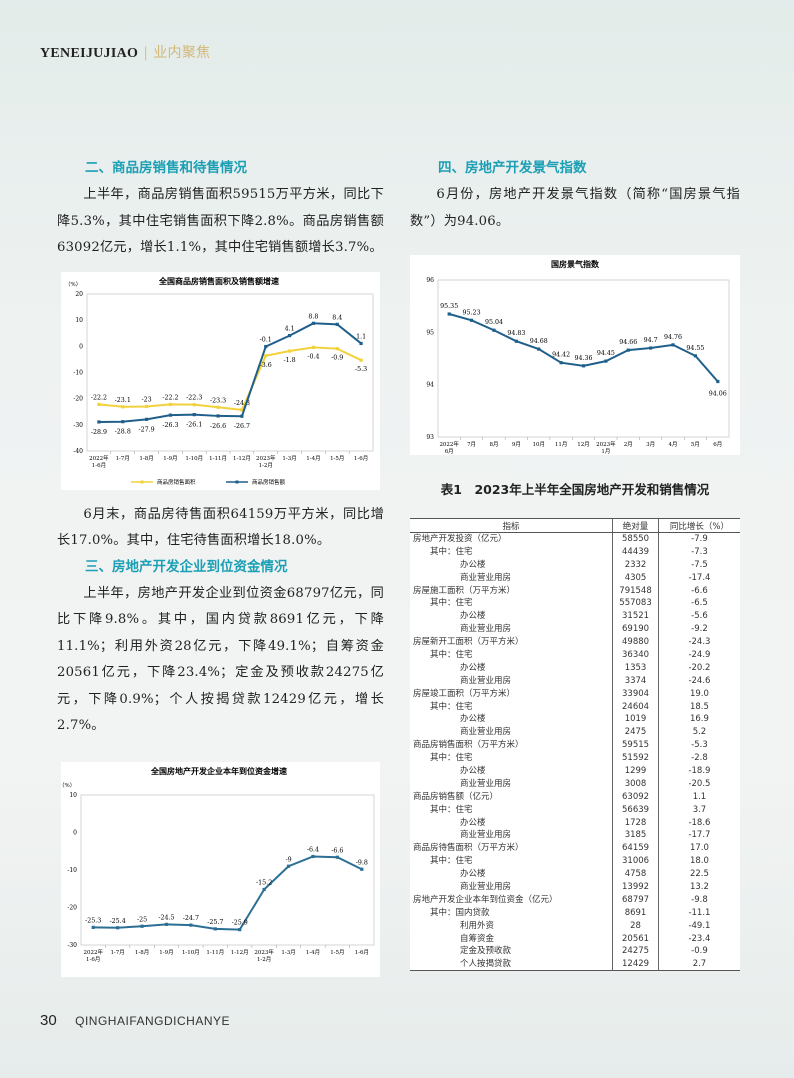  Describe the element at coordinates (628, 342) in the screenshot. I see `data-label: 94.66` at that location.